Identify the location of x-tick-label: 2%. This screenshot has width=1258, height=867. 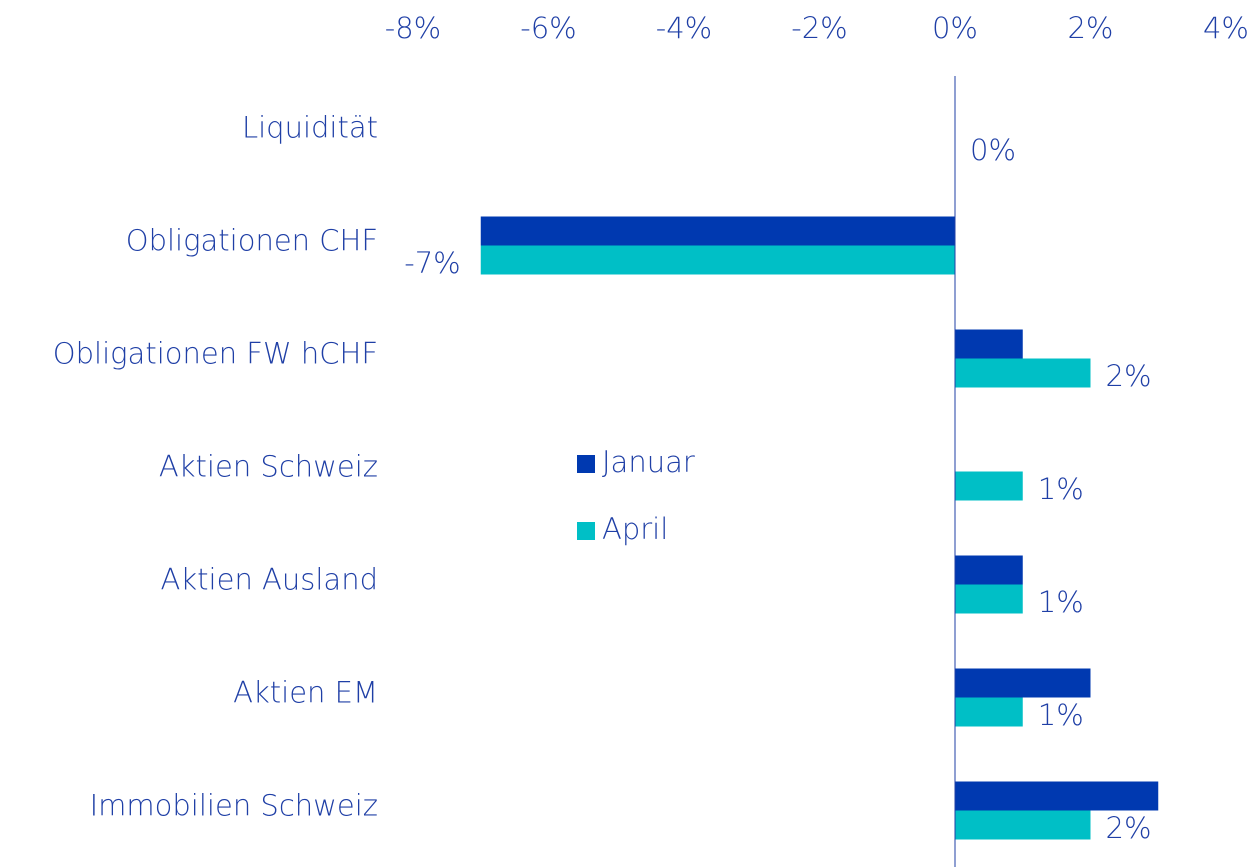
(1090, 28).